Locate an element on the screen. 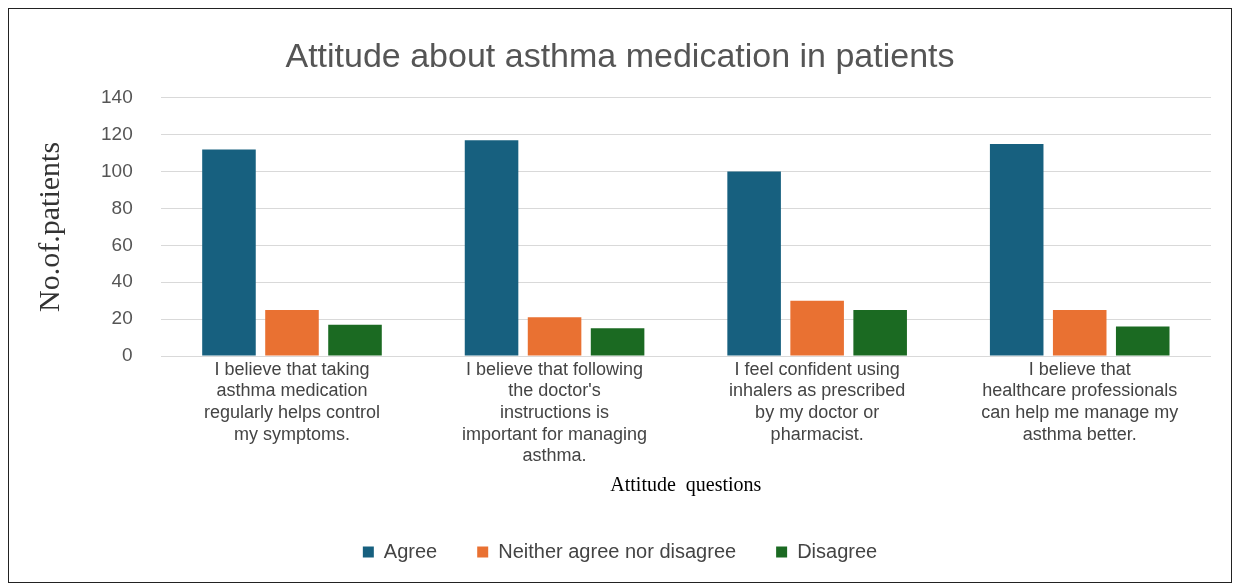 This screenshot has width=1242, height=583. y-tick-label: 140 is located at coordinates (117, 97).